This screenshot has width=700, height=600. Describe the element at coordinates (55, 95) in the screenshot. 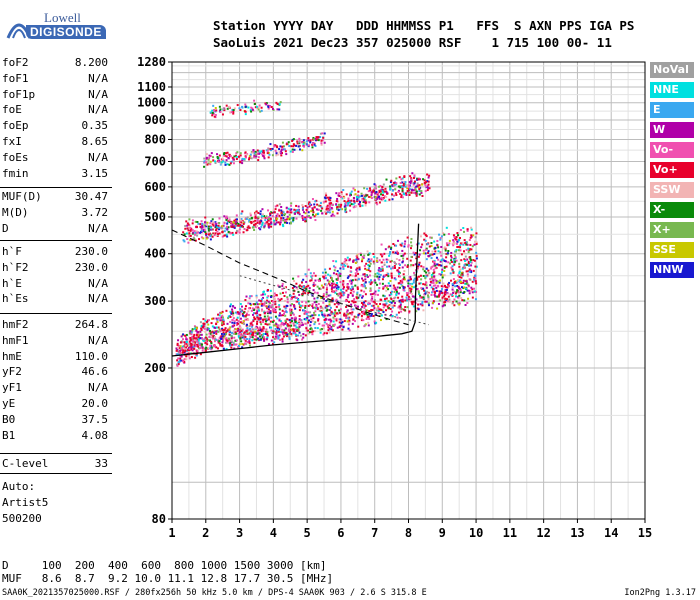

I see `param-fof1p: foF1p N/A` at that location.